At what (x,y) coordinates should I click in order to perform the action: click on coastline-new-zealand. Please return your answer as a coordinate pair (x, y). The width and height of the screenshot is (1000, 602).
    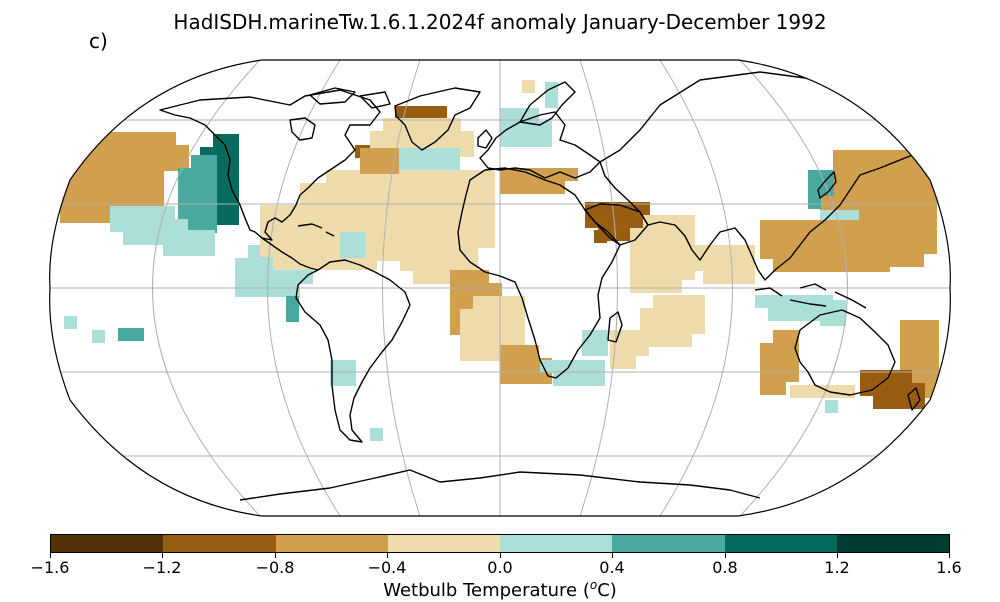
    Looking at the image, I should click on (914, 399).